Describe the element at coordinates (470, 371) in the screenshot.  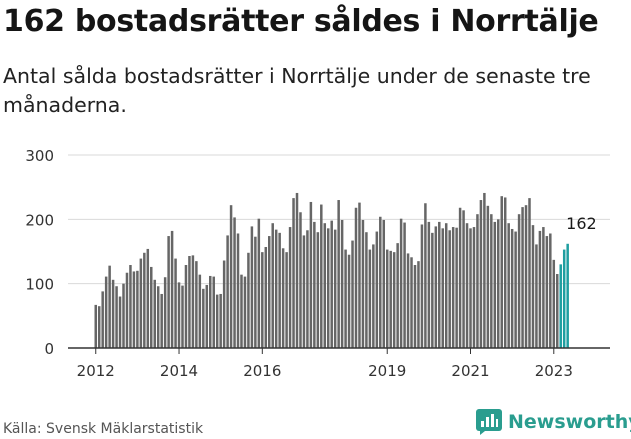
I see `x-tick-label: 2021` at that location.